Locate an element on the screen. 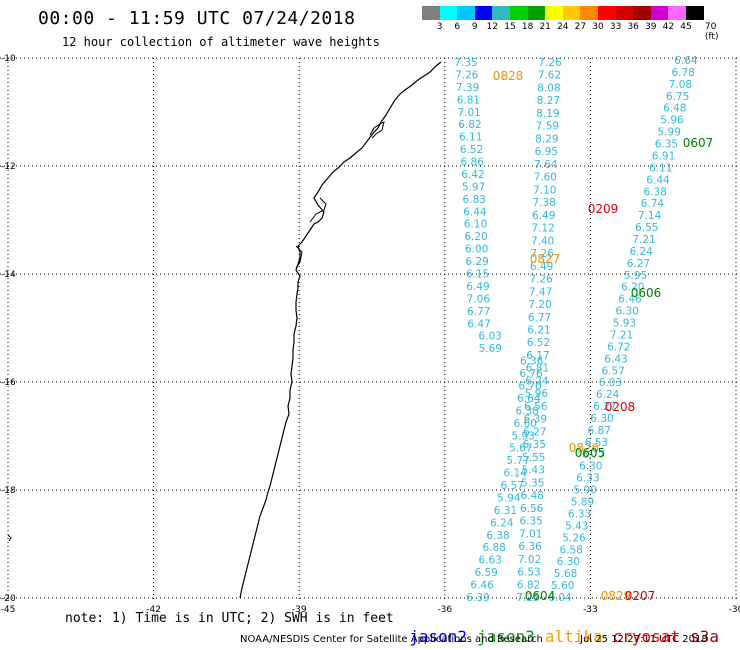  wave-height-value: 6.88 is located at coordinates (493, 548).